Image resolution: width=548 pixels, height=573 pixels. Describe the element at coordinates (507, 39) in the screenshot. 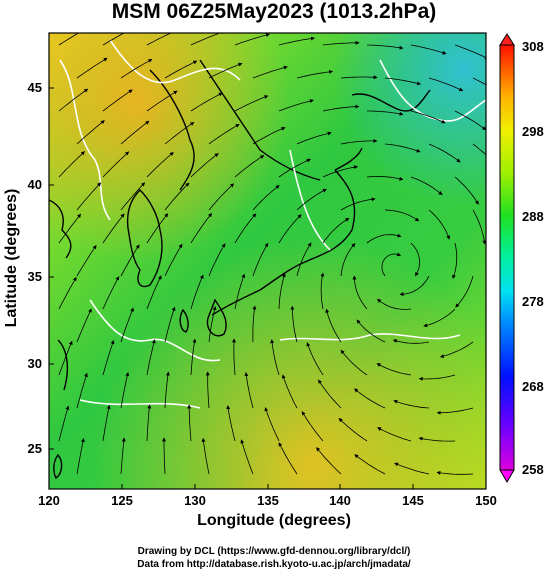

I see `colorbar-upper-arrow` at that location.